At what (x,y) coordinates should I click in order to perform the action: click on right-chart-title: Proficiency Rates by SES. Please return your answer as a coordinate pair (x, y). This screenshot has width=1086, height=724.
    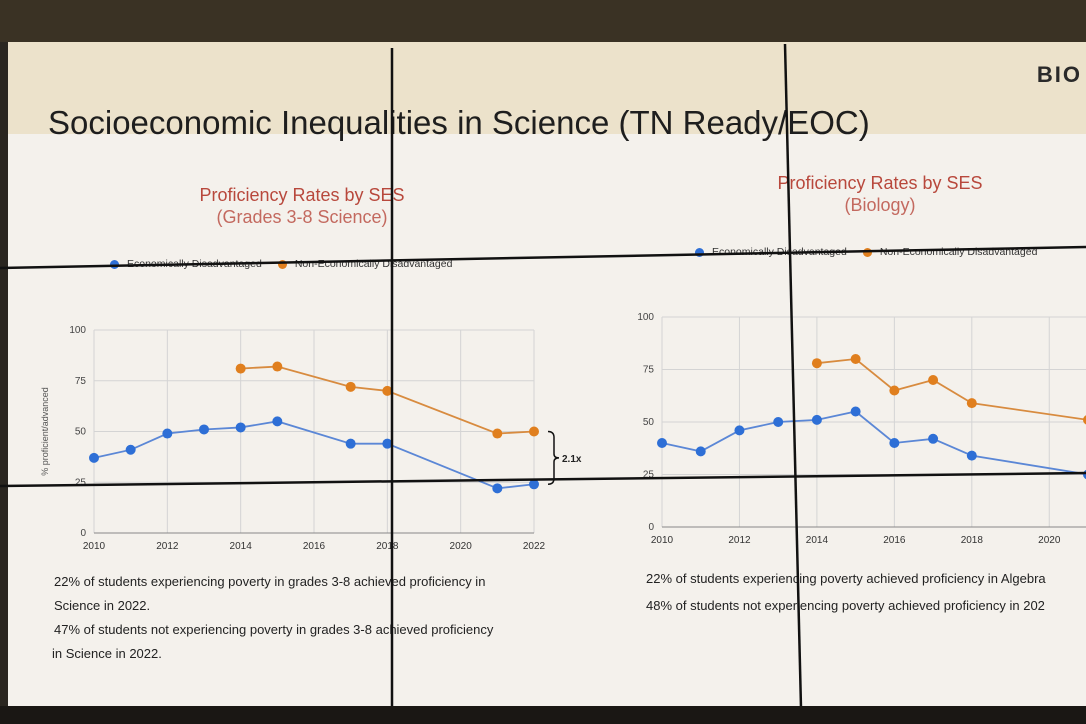
    Looking at the image, I should click on (880, 183).